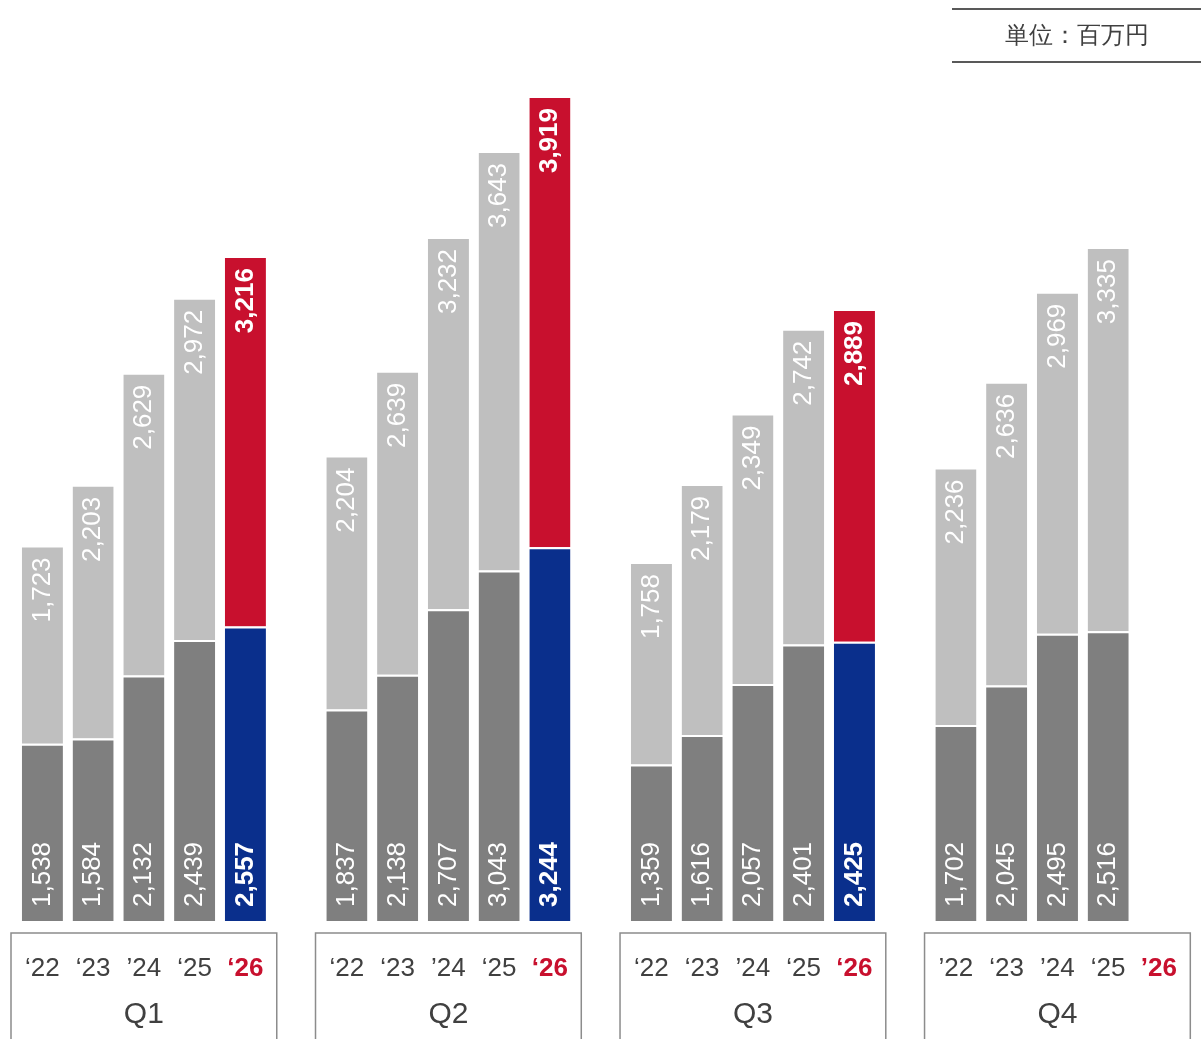 Image resolution: width=1201 pixels, height=1039 pixels. I want to click on data-label: 2,138, so click(395, 874).